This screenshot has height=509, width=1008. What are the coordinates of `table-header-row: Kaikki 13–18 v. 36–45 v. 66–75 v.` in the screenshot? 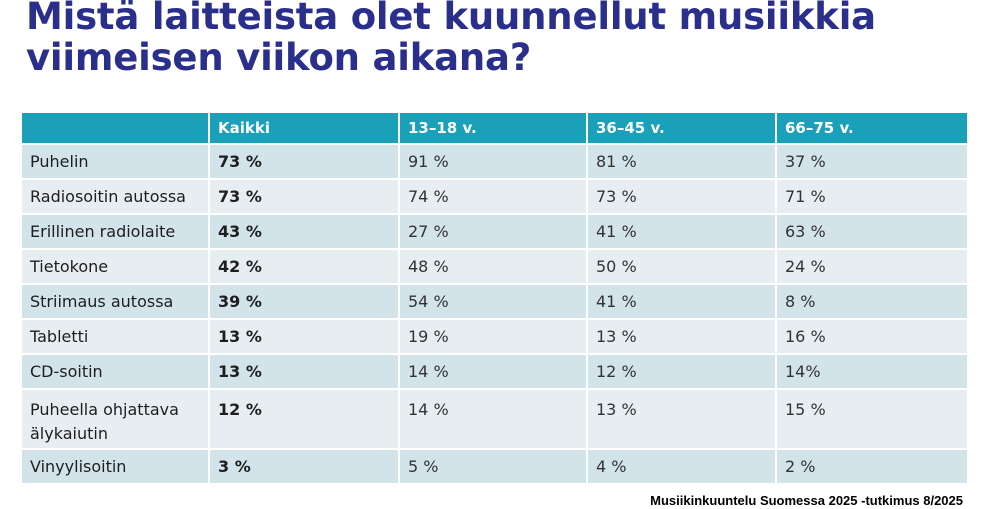 It's located at (494, 129).